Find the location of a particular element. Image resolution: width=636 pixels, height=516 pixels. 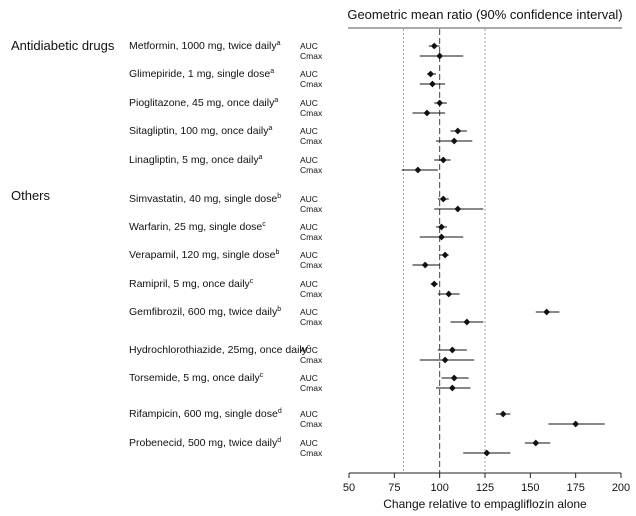

reference-lines is located at coordinates (444, 251).